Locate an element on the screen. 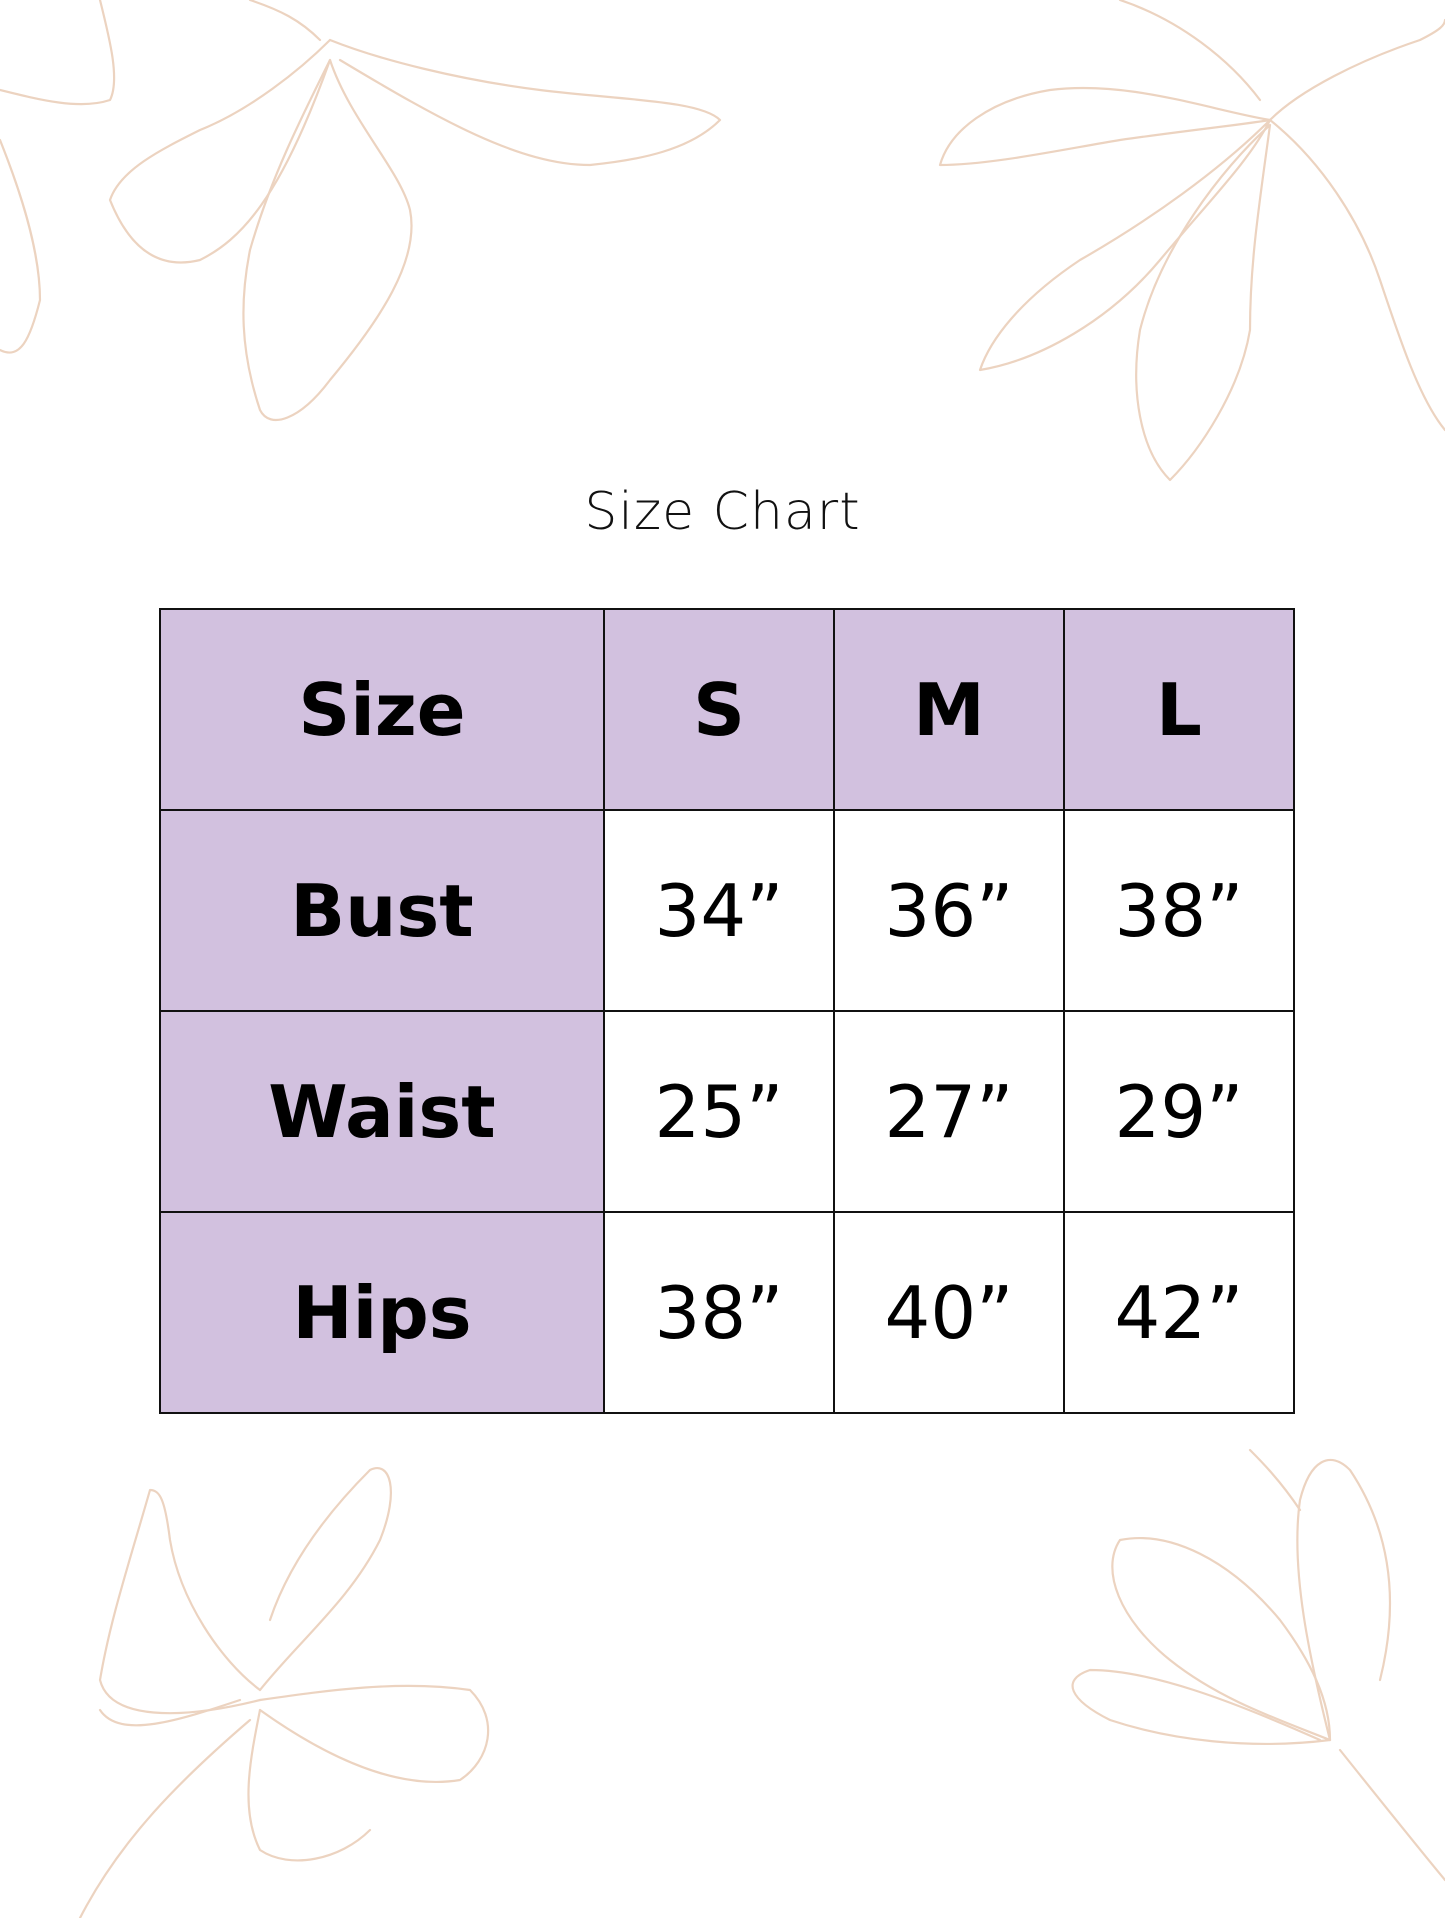 This screenshot has height=1918, width=1445. flower-top-right is located at coordinates (1191, 241).